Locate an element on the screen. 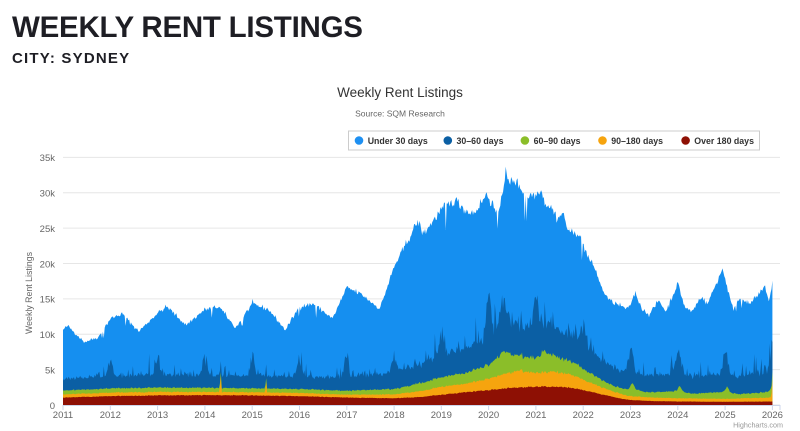  svg-text: 2020 is located at coordinates (488, 415).